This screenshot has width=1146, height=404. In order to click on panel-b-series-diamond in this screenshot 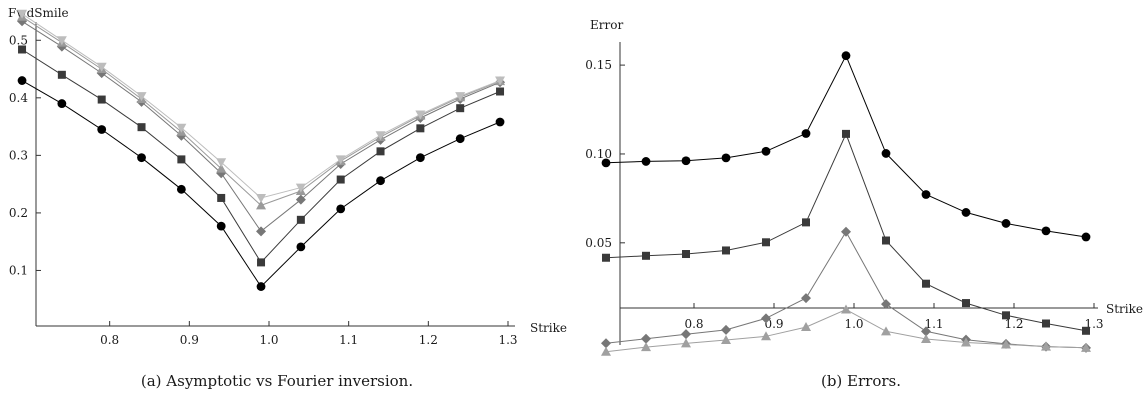, I will do `click(846, 289)`.